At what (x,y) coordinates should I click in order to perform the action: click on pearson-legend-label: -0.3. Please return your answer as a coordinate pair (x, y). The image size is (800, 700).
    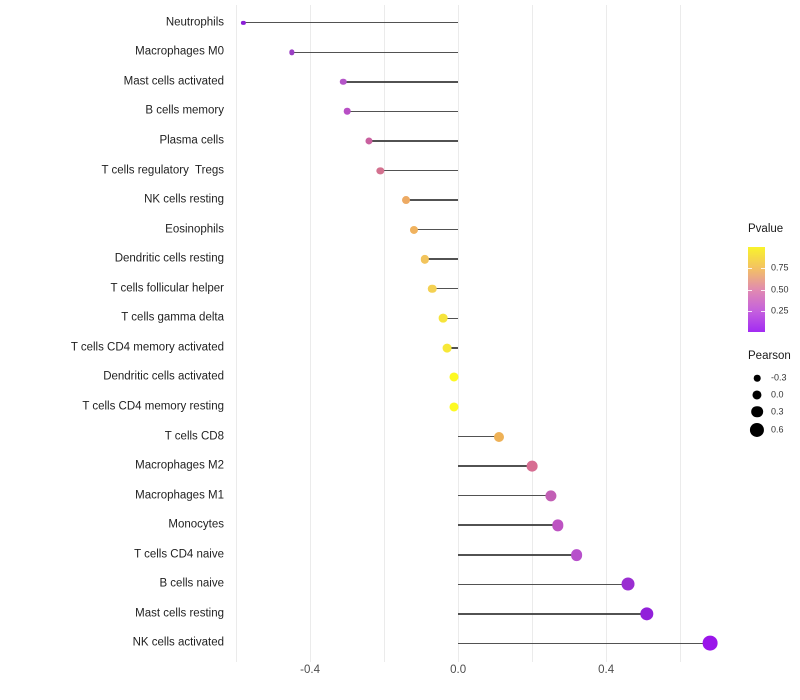
    Looking at the image, I should click on (779, 377).